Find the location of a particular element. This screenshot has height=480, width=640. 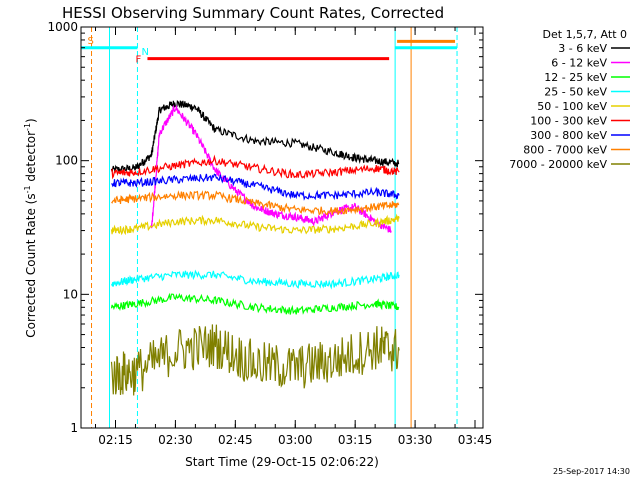

y-axis-label: Corrected Count Rate (s-1 detector-1) is located at coordinates (30, 227).